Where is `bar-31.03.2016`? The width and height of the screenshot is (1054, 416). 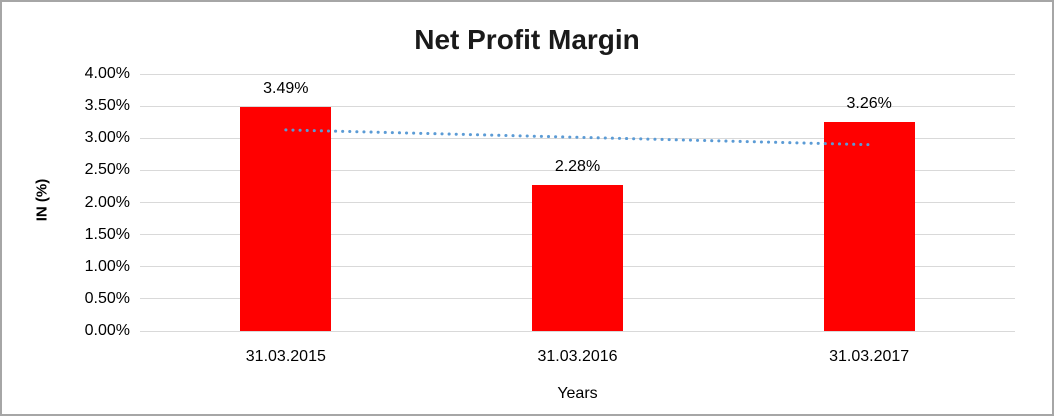
bar-31.03.2016 is located at coordinates (577, 257).